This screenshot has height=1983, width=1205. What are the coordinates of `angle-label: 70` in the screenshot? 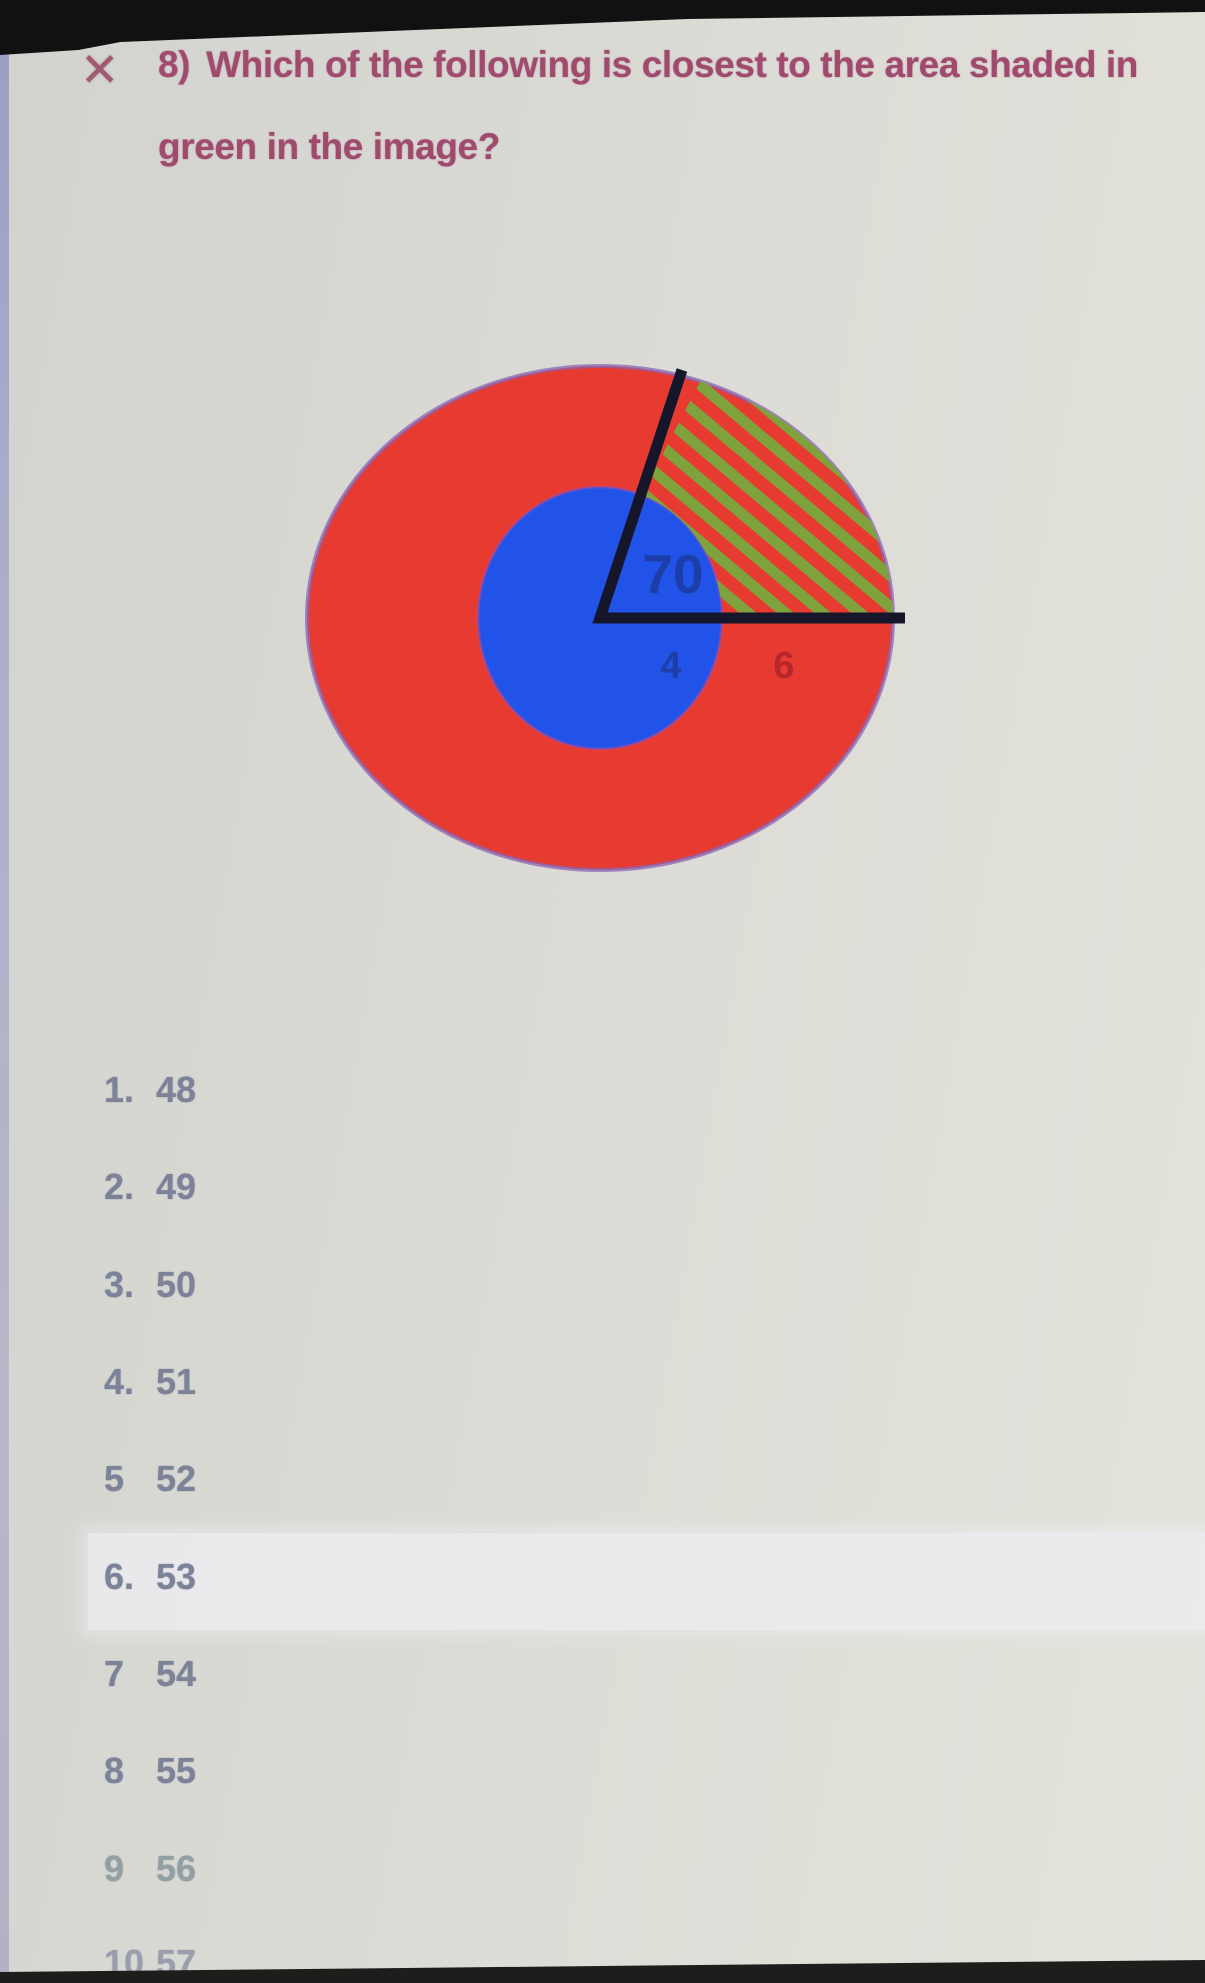 It's located at (672, 574).